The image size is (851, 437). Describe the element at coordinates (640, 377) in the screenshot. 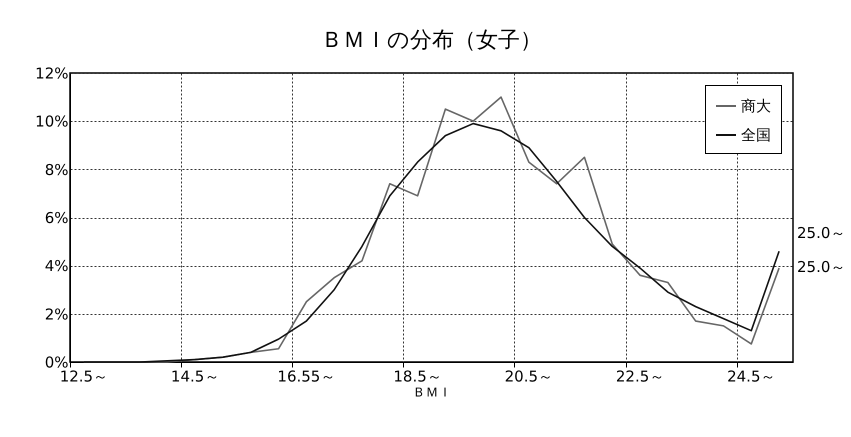

I see `x-tick-label: 22.5～` at that location.